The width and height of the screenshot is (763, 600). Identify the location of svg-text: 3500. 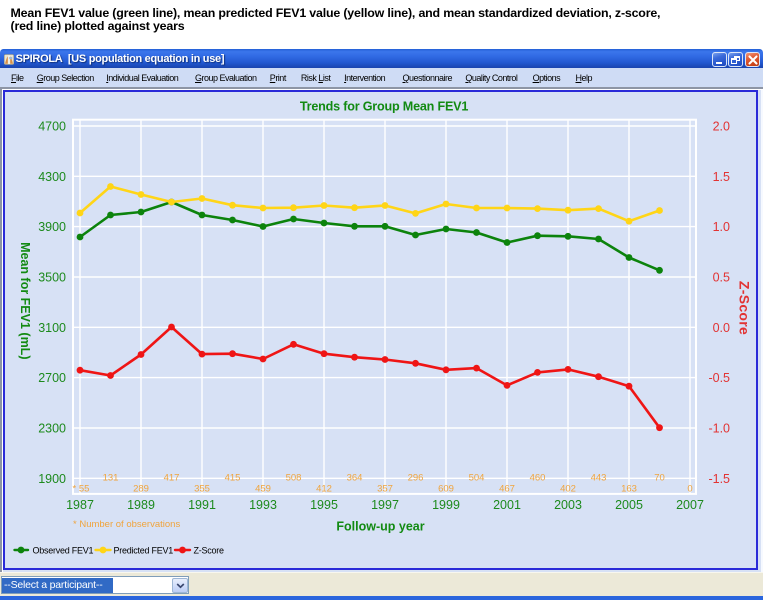
(52, 278).